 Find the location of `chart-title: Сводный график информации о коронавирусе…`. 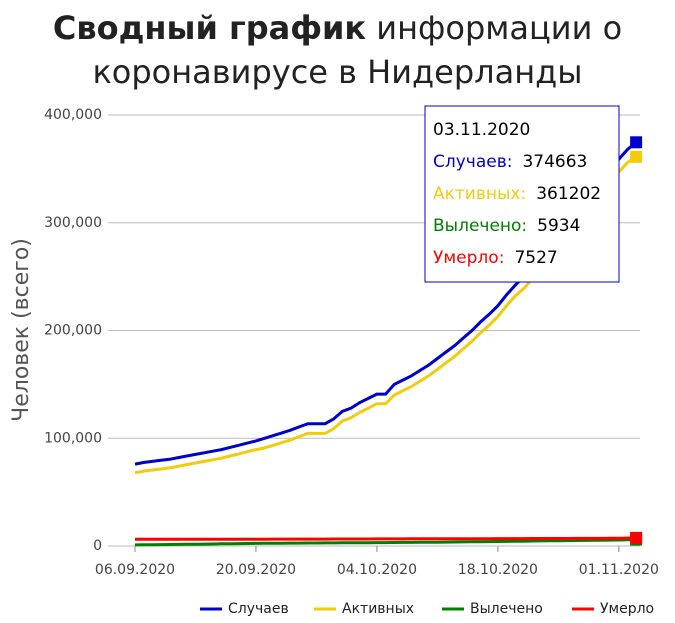

chart-title: Сводный график информации о коронавирусе… is located at coordinates (337, 50).